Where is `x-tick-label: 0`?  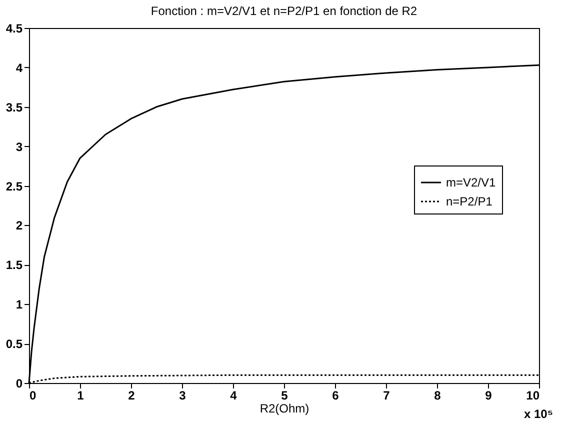
x-tick-label: 0 is located at coordinates (33, 395).